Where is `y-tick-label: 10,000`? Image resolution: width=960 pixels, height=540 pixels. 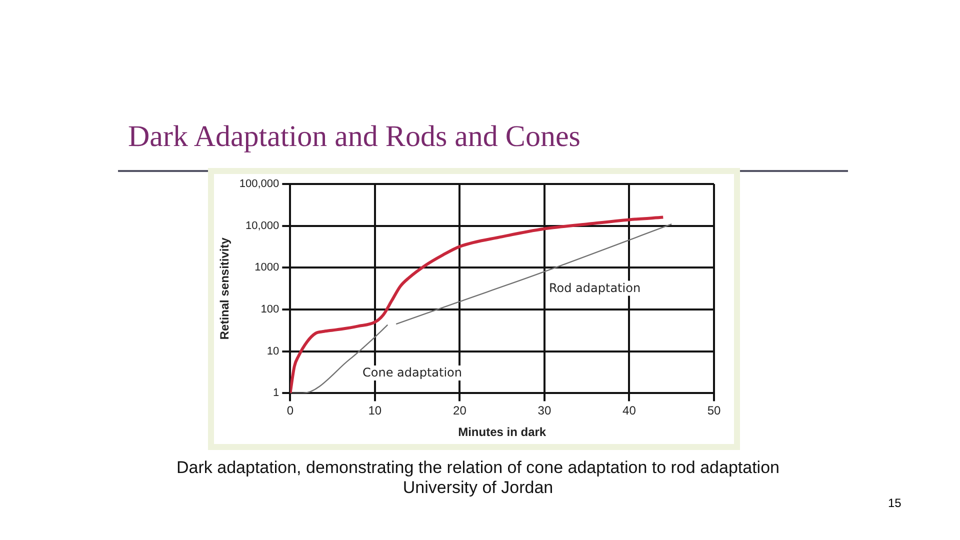 y-tick-label: 10,000 is located at coordinates (263, 226).